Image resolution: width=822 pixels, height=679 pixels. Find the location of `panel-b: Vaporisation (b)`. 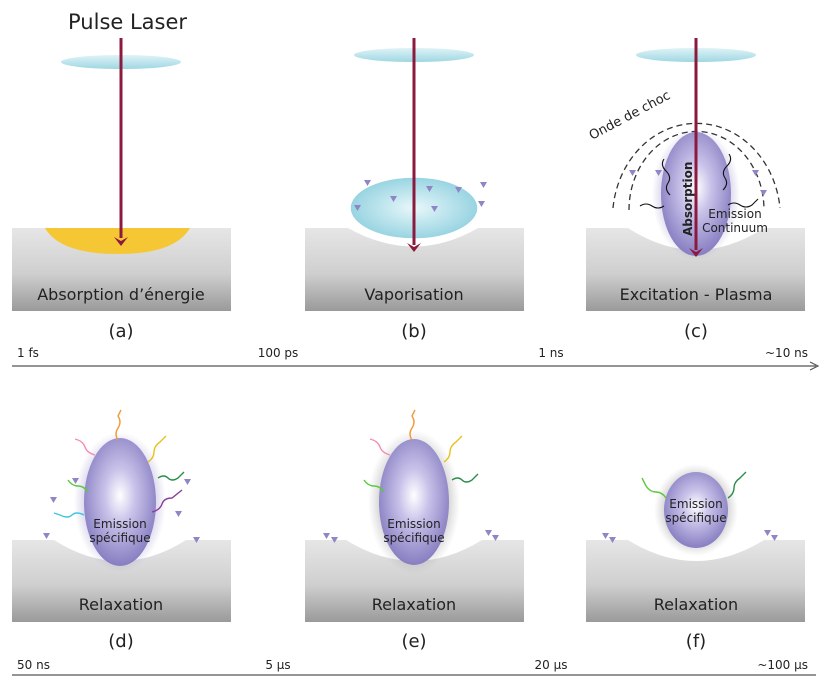

panel-b: Vaporisation (b) is located at coordinates (414, 190).